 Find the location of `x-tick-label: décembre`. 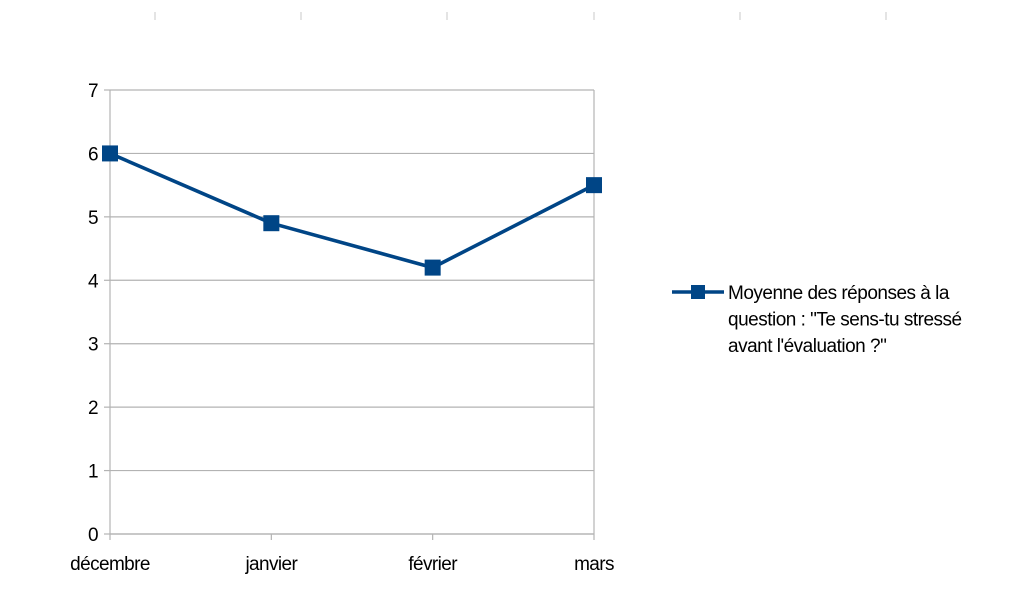

x-tick-label: décembre is located at coordinates (110, 564).